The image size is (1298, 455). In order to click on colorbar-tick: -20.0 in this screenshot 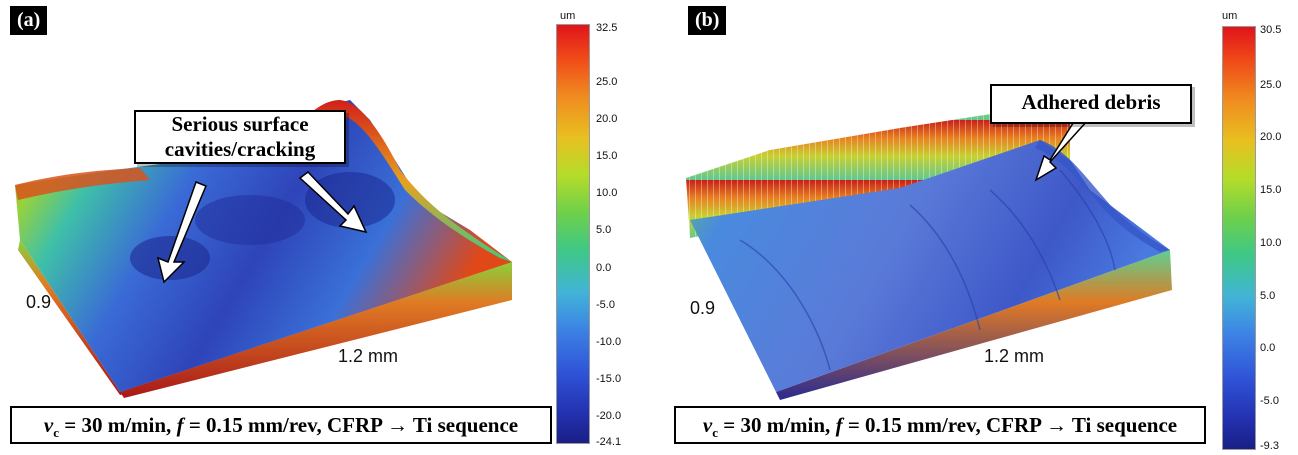, I will do `click(609, 416)`.